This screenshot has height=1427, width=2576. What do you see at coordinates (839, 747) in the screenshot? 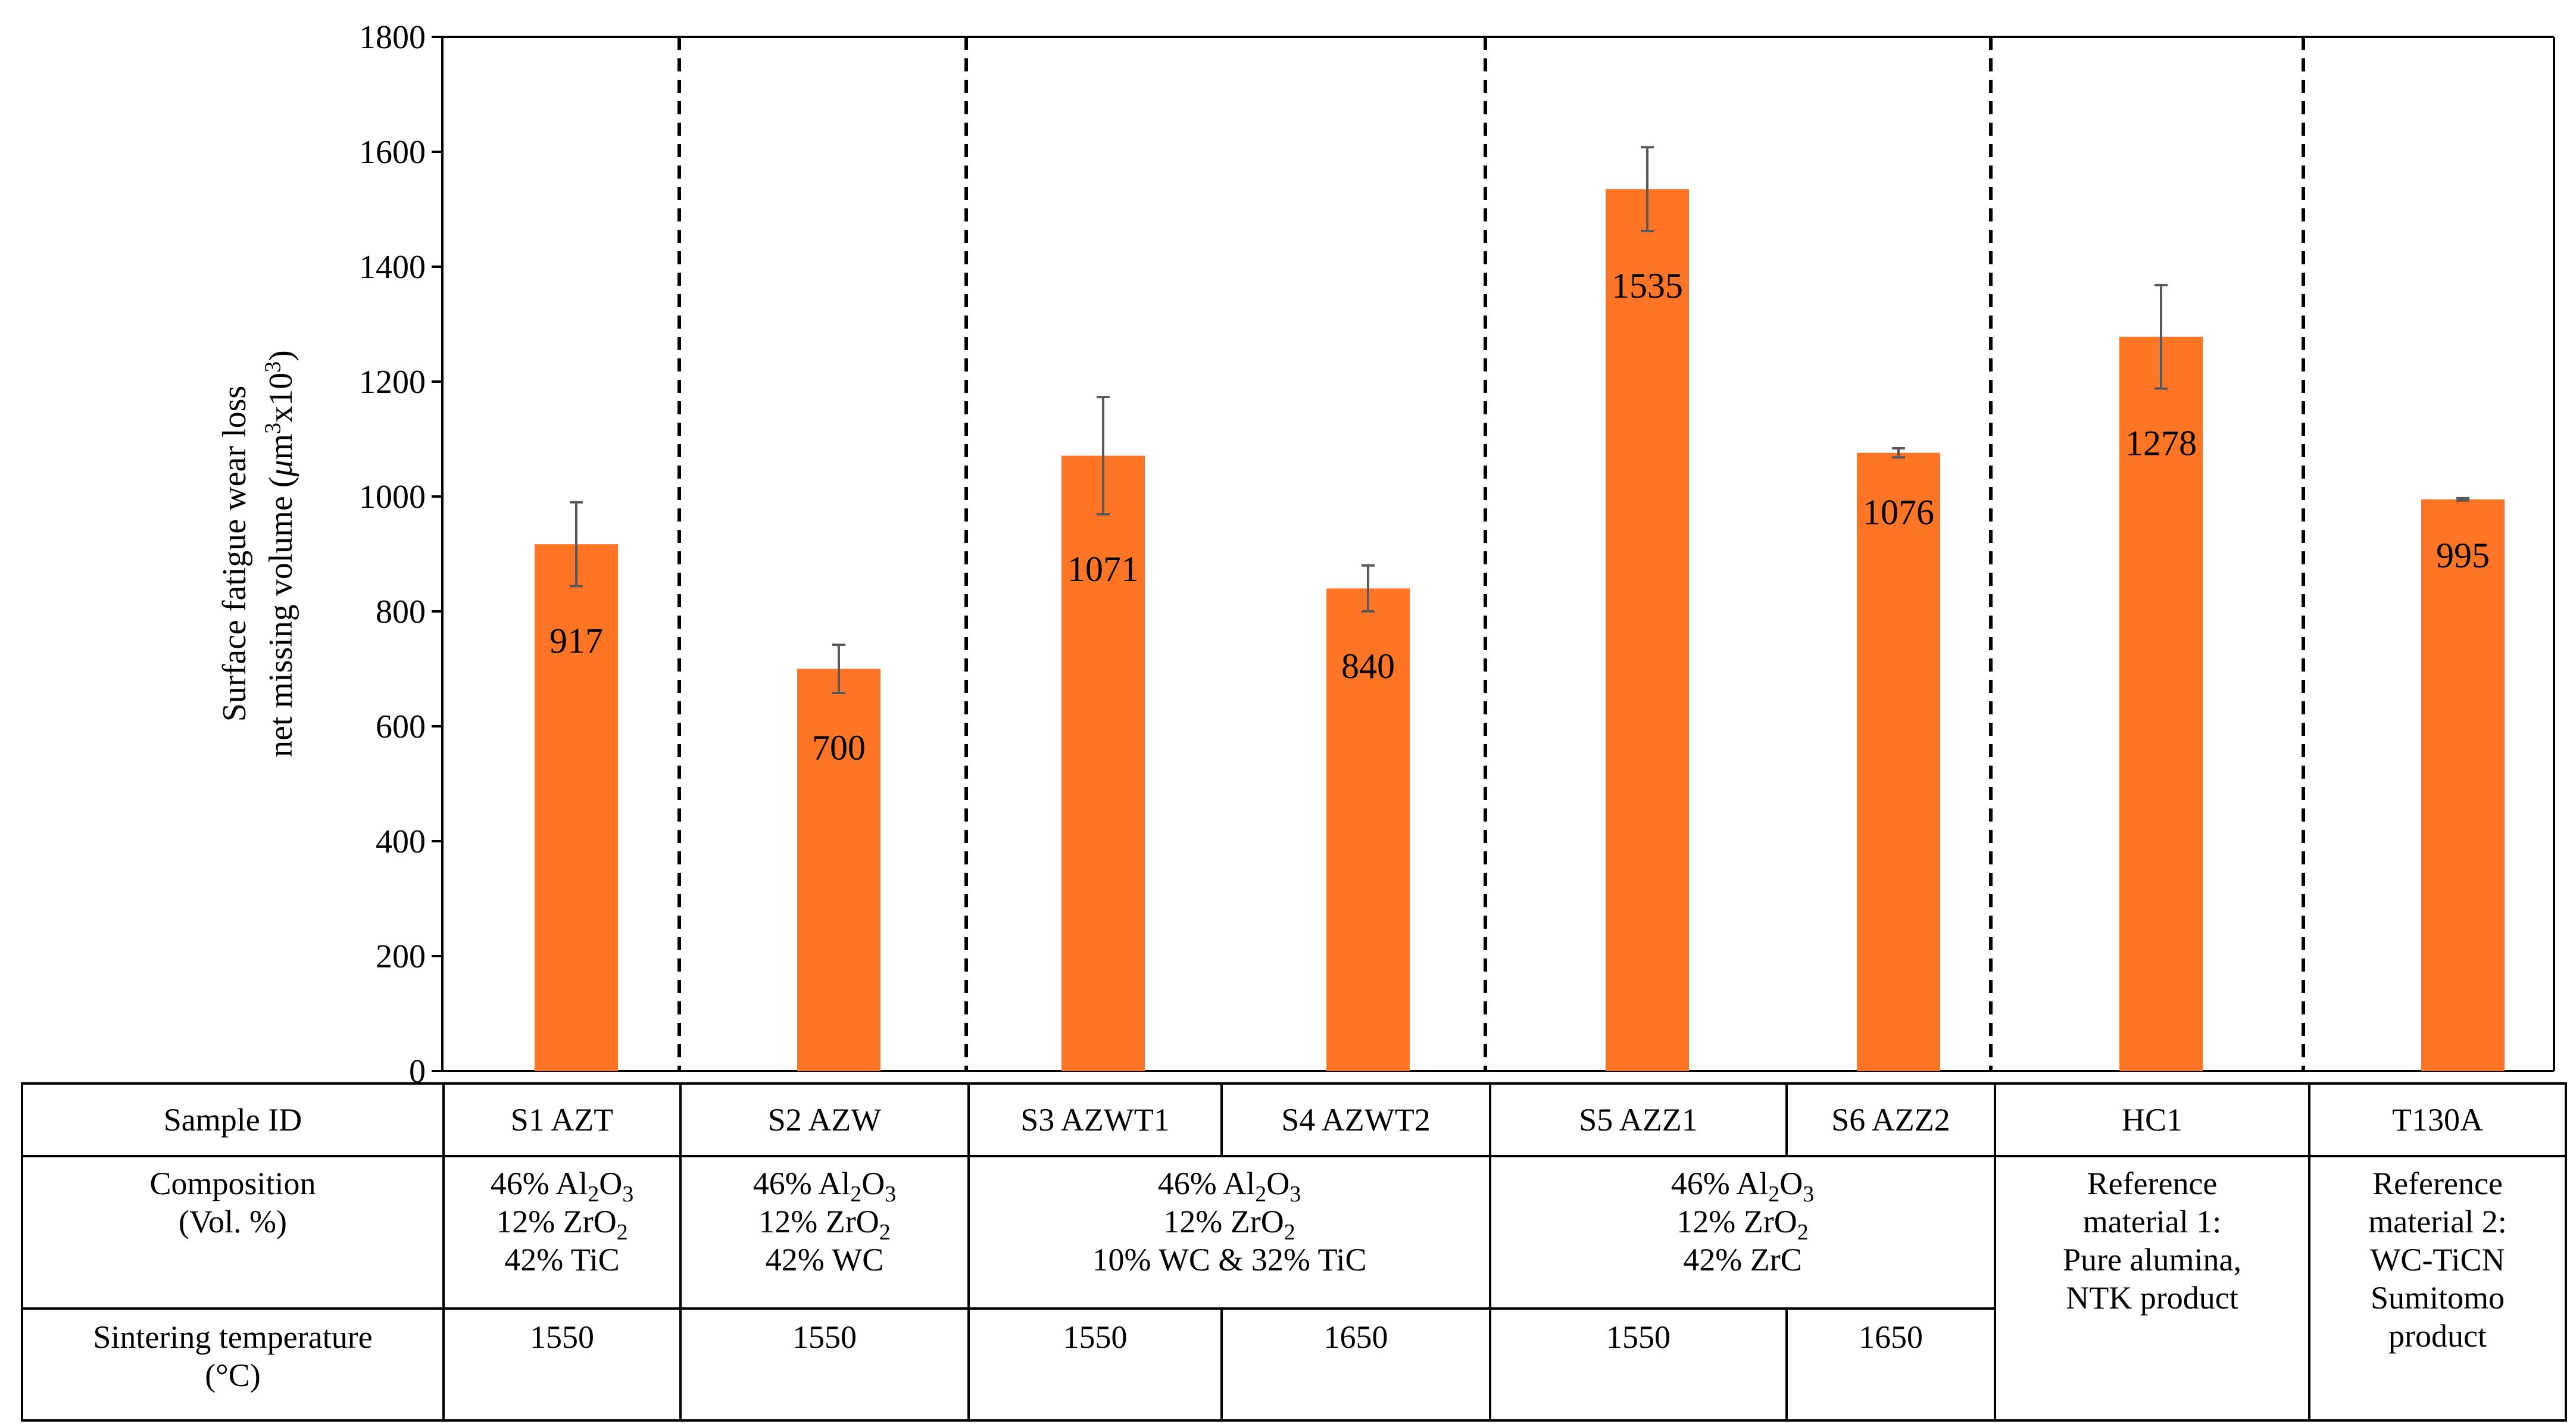
I see `data-label: 700` at bounding box center [839, 747].